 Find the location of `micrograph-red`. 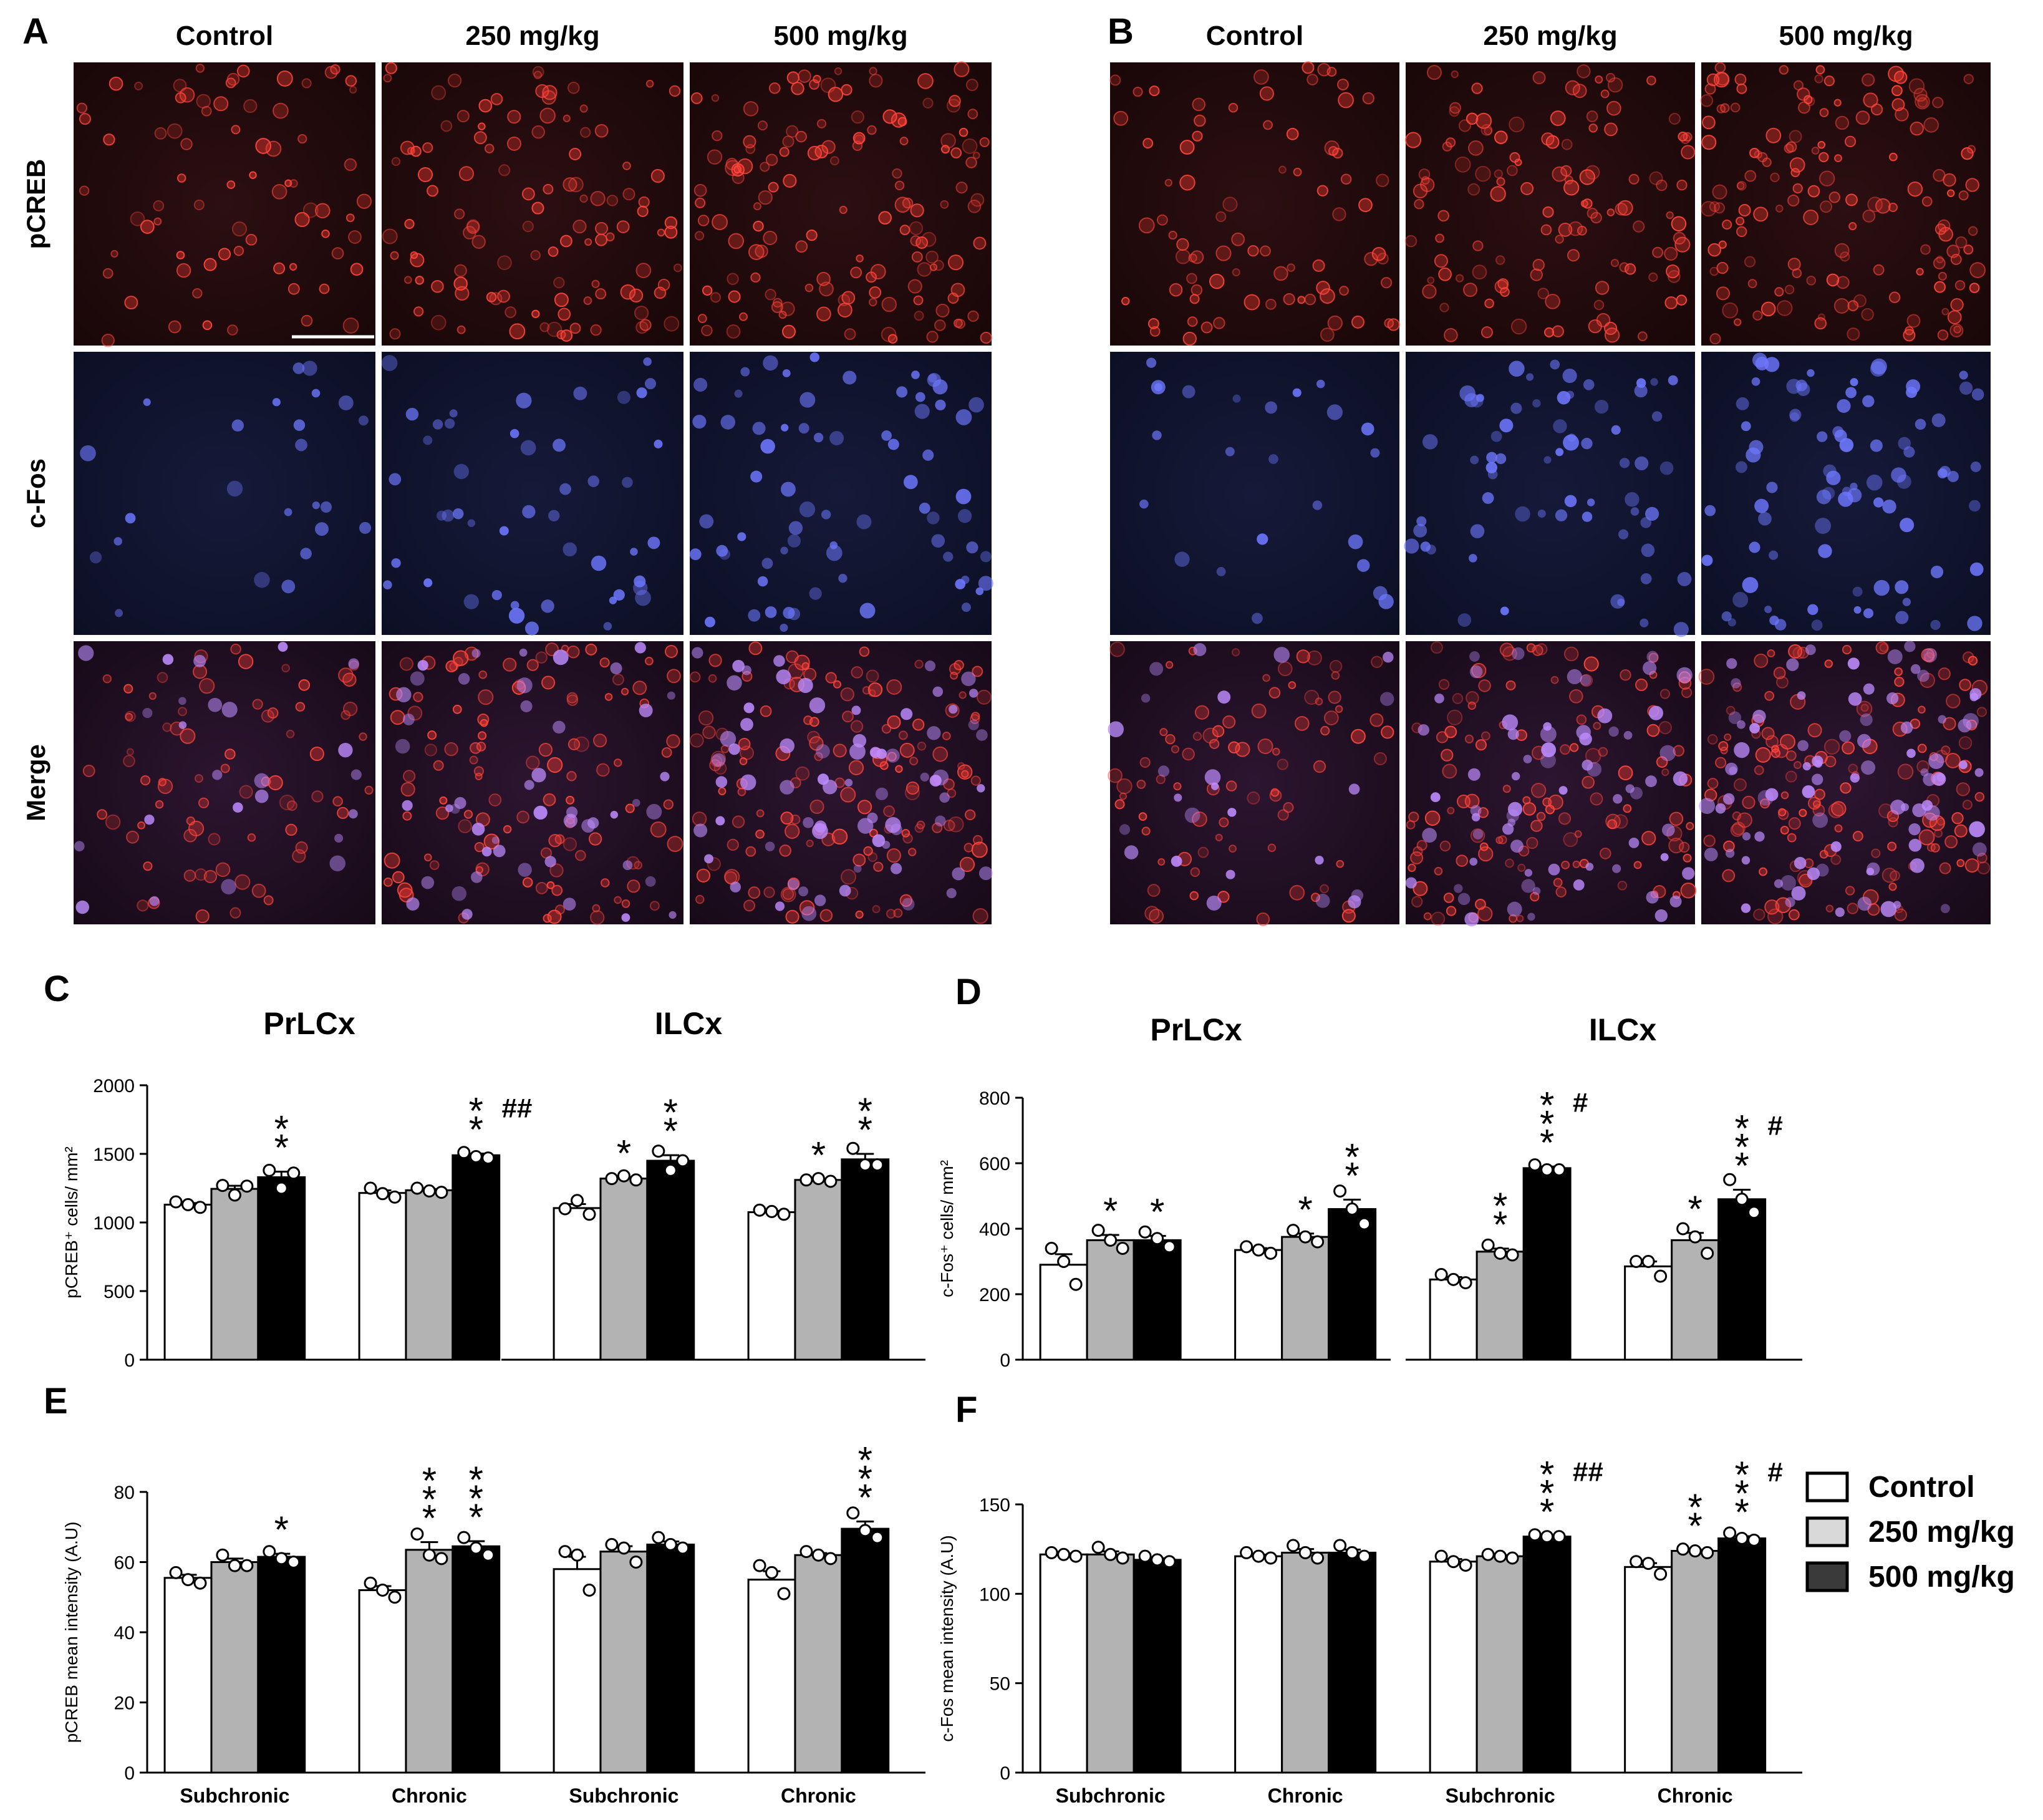

micrograph-red is located at coordinates (1550, 204).